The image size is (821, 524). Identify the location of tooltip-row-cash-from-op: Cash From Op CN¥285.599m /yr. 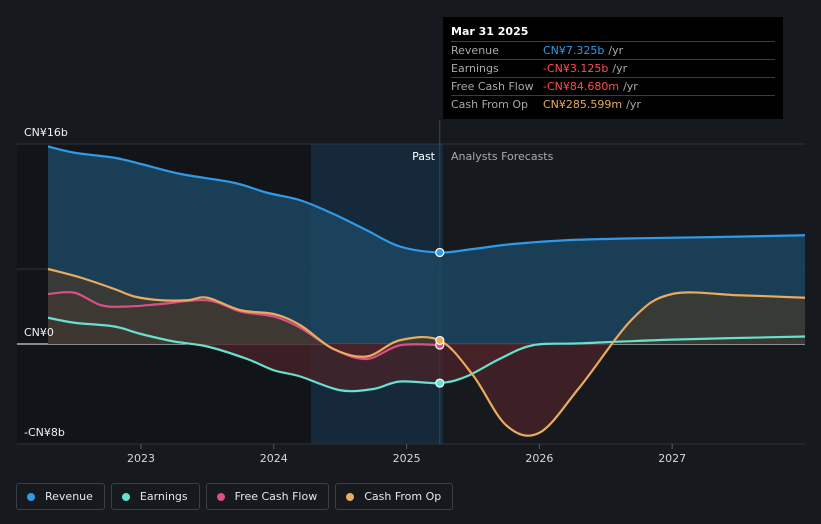
(613, 104).